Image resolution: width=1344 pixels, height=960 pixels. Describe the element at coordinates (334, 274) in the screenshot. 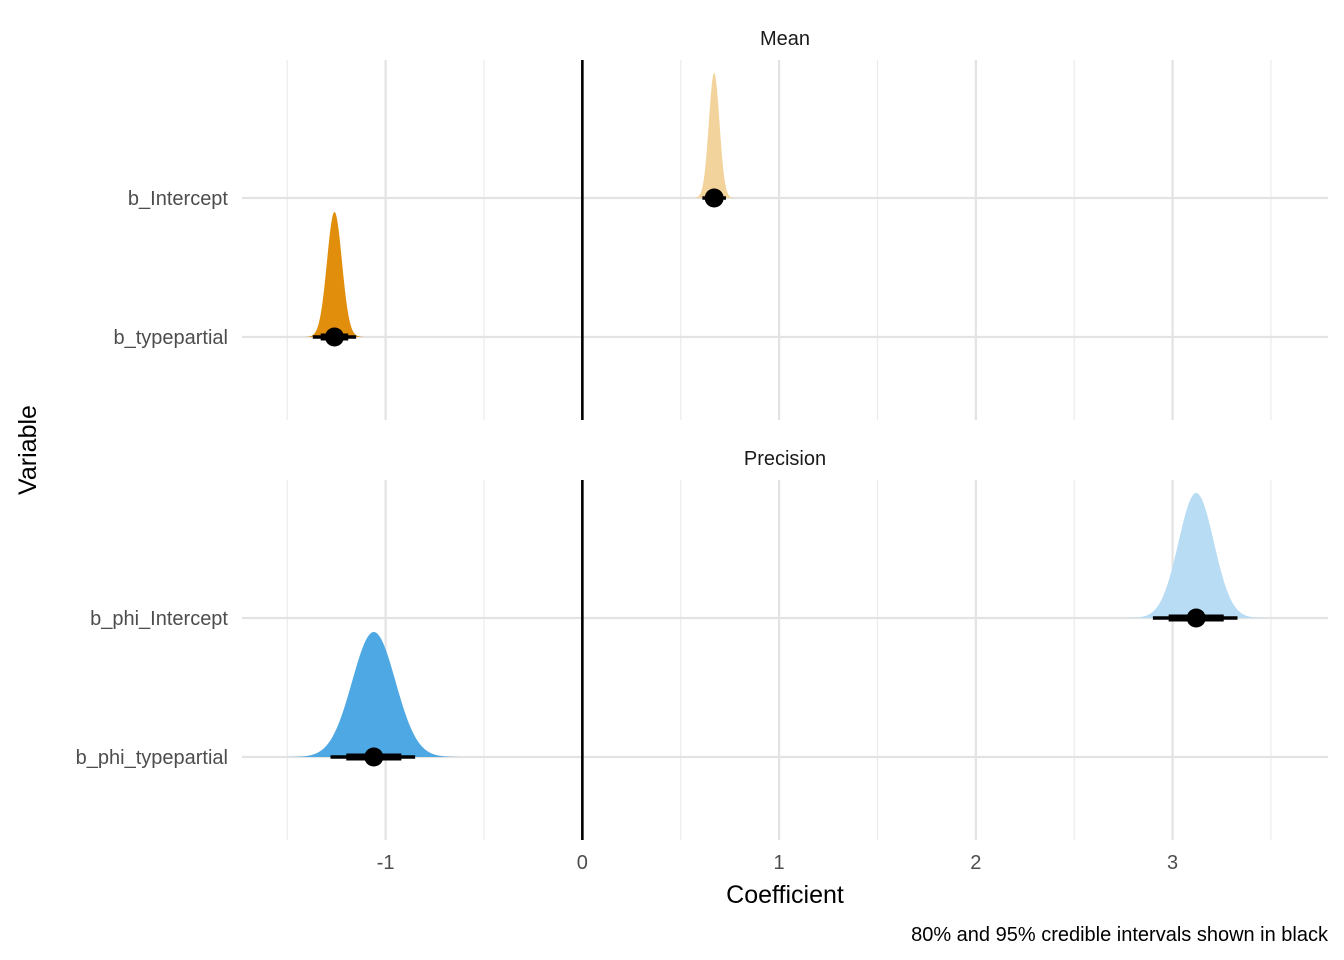

I see `density-b_typepartial` at that location.